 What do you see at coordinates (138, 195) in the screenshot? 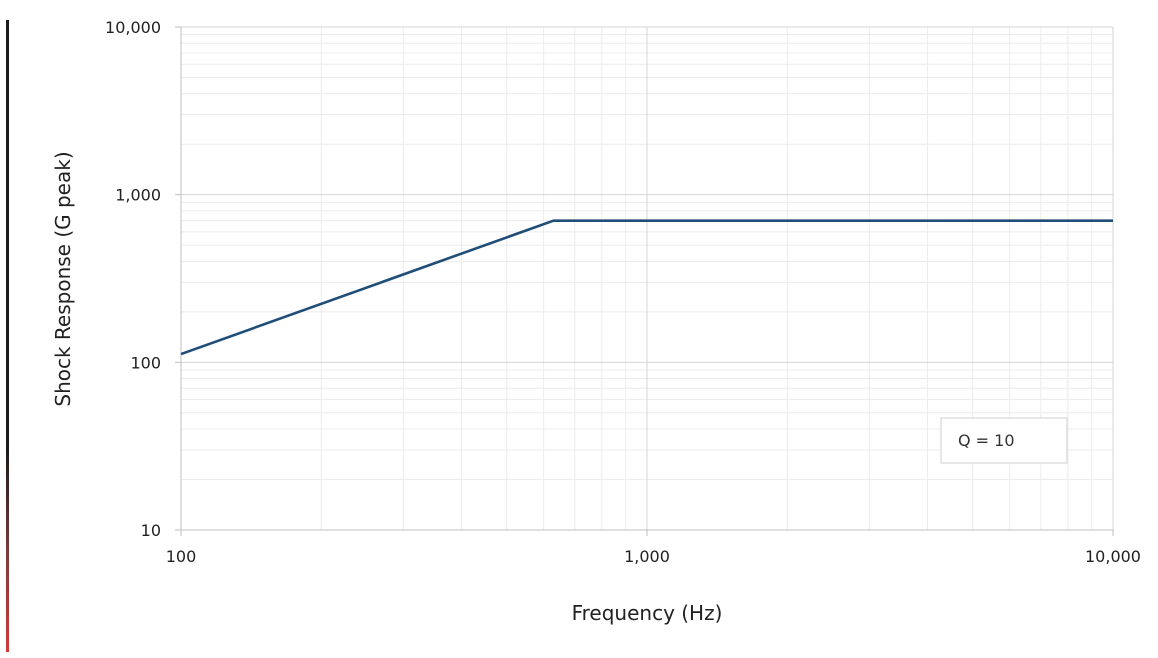
I see `y-tick-label: 1,000` at bounding box center [138, 195].